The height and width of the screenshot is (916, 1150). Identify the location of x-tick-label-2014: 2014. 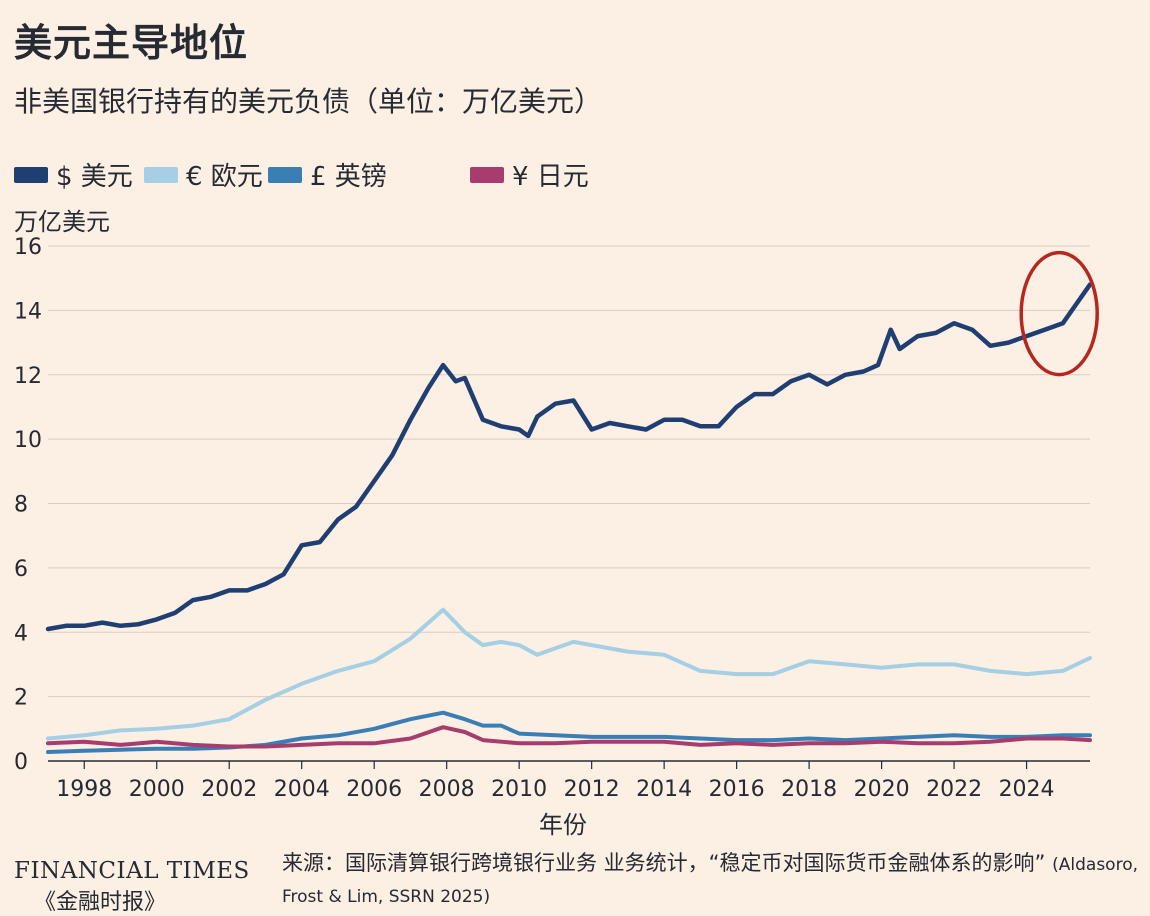
(664, 789).